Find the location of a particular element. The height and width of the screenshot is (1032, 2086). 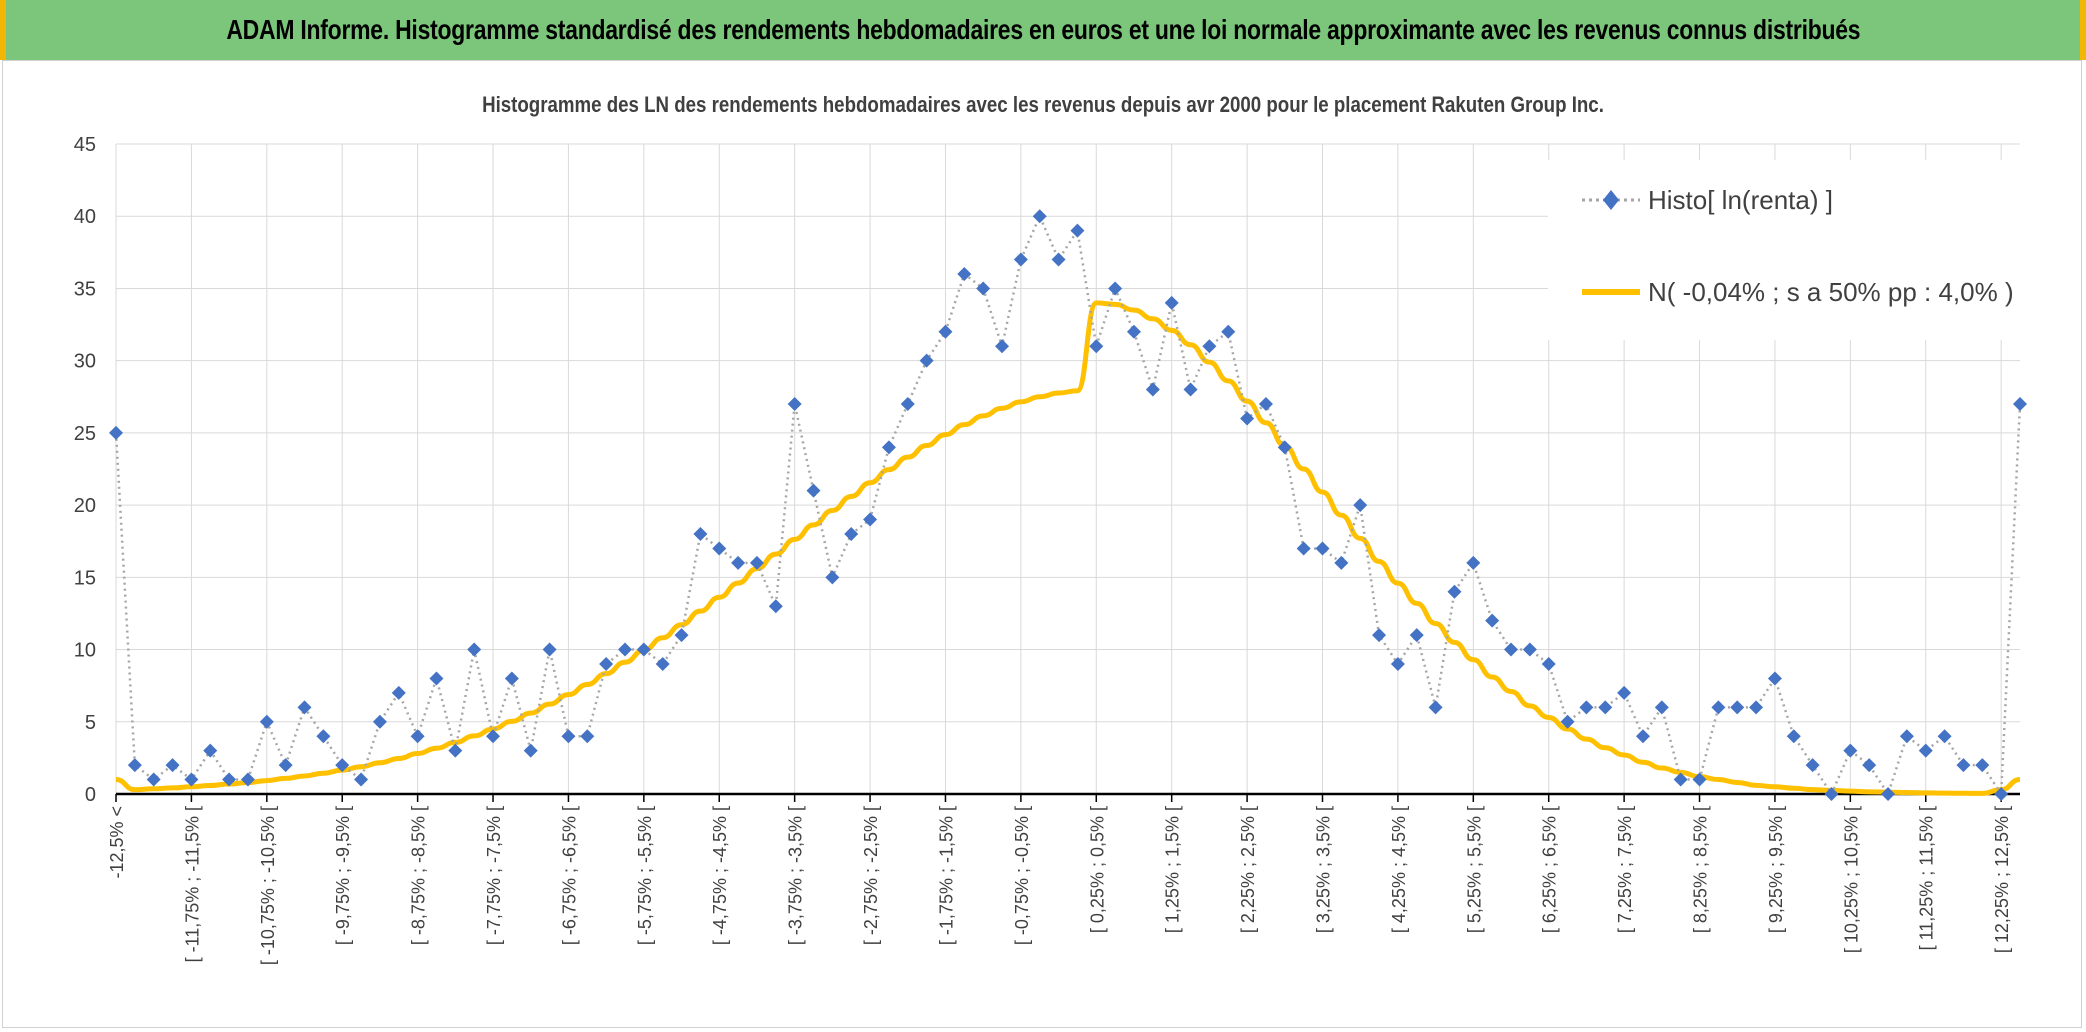

x-tick-label: [ -9,75% ; -9,5% [ is located at coordinates (343, 875).